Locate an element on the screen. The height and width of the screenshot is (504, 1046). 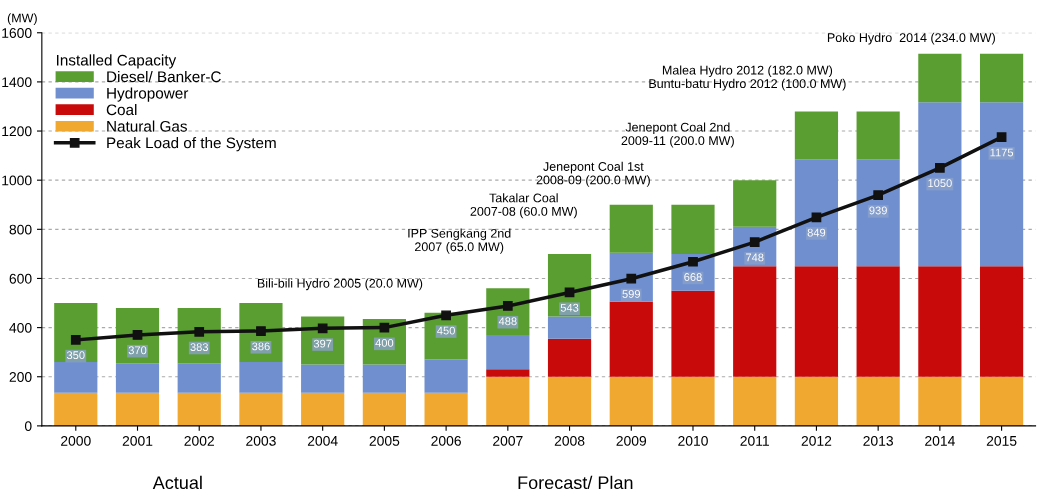
x-tick-label: 2015 is located at coordinates (1001, 440).